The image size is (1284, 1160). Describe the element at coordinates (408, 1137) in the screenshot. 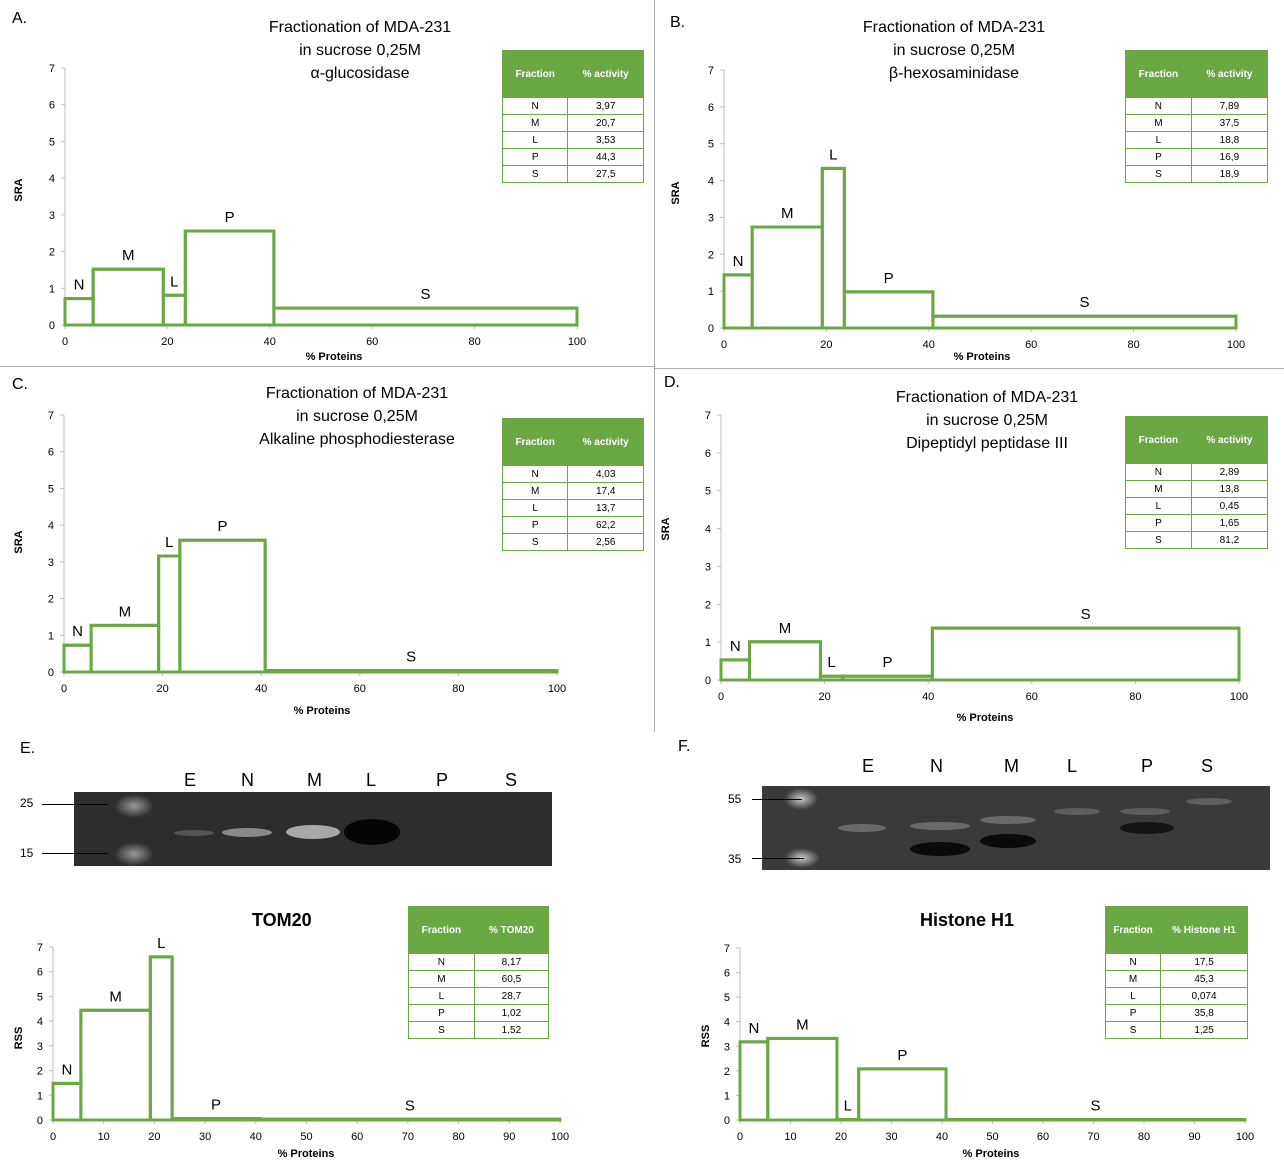

I see `x-tick-label: 70` at that location.